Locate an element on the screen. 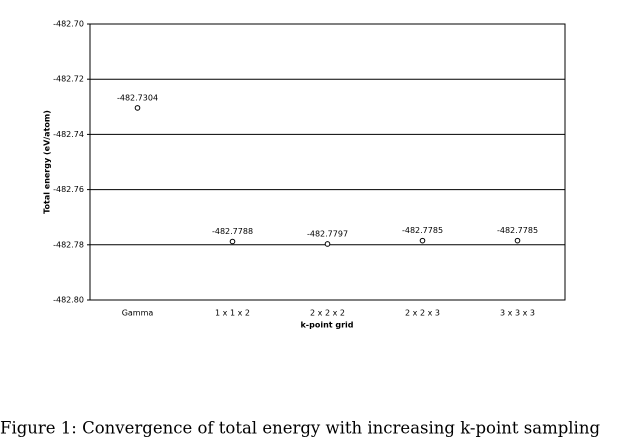  y-tick-label: -482.78 is located at coordinates (68, 244).